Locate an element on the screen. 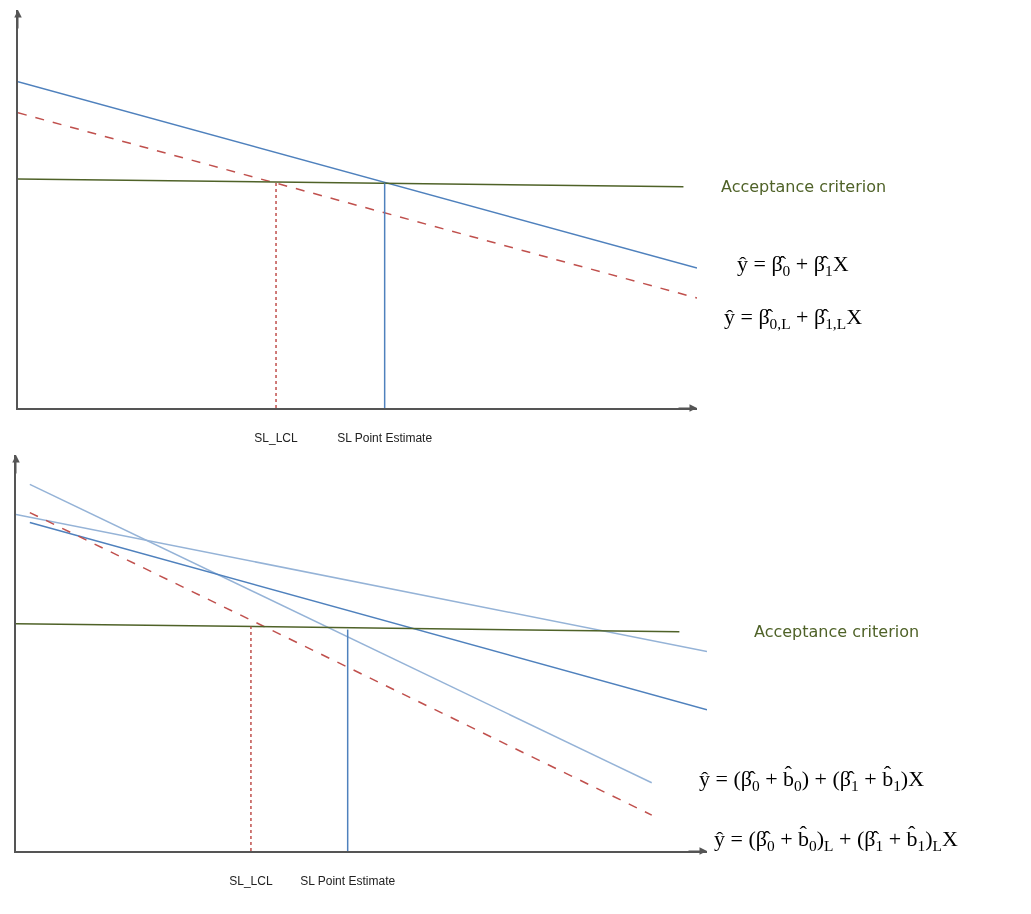 This screenshot has width=1031, height=914. text: ŷ = β̂$_{0,L}$ + β̂$_{1,L}$X is located at coordinates (793, 318).